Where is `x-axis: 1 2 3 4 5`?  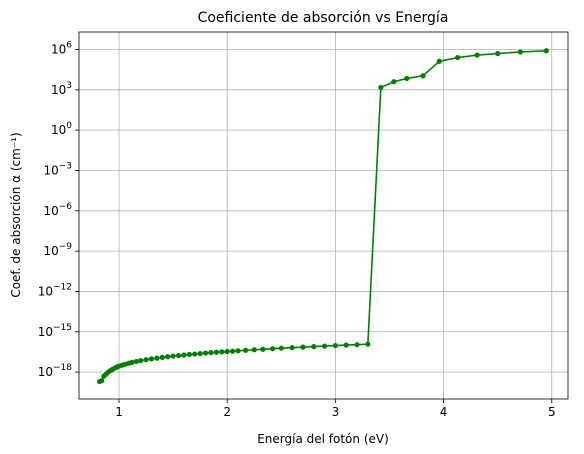 x-axis: 1 2 3 4 5 is located at coordinates (335, 409).